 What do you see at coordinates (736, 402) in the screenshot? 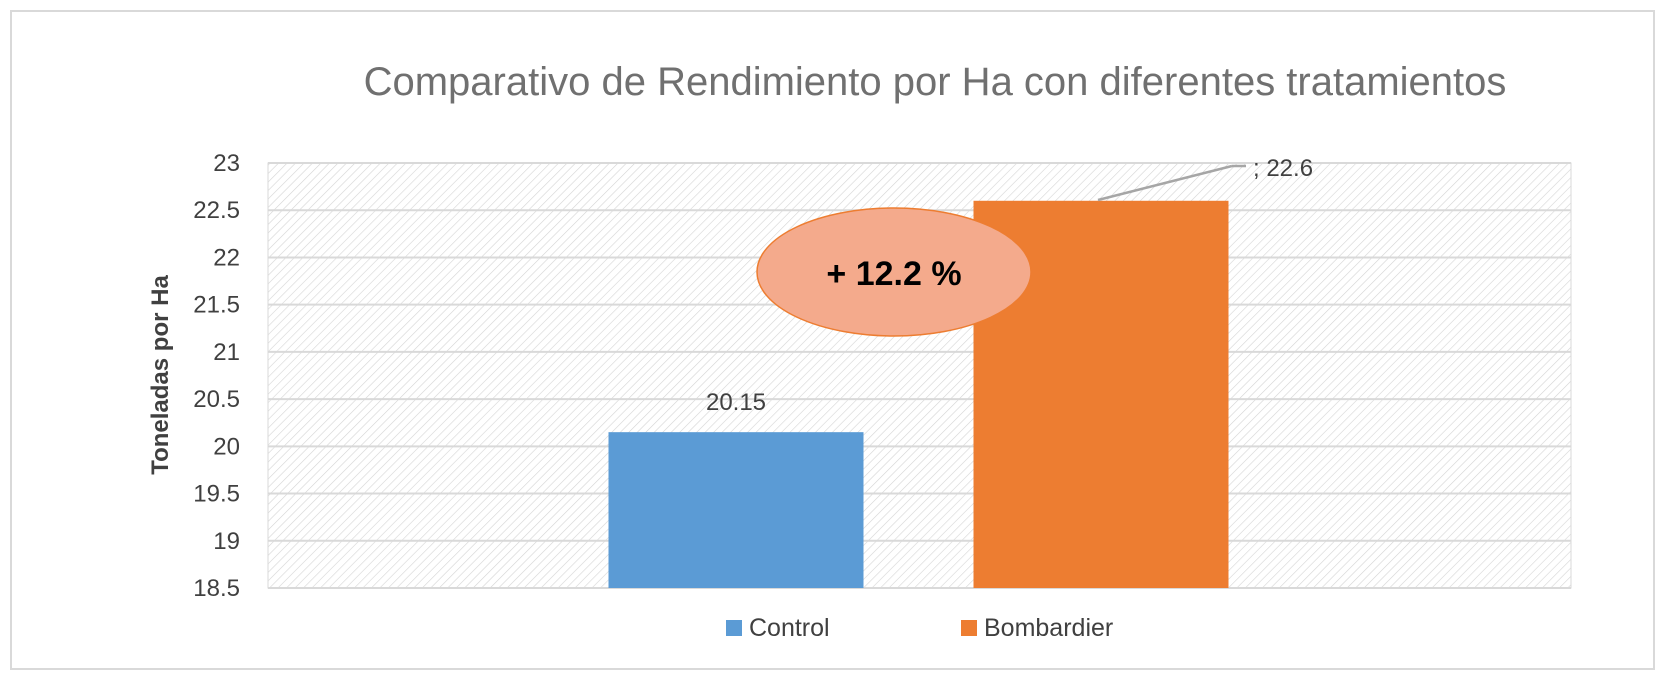
I see `data-label-control: 20.15` at bounding box center [736, 402].